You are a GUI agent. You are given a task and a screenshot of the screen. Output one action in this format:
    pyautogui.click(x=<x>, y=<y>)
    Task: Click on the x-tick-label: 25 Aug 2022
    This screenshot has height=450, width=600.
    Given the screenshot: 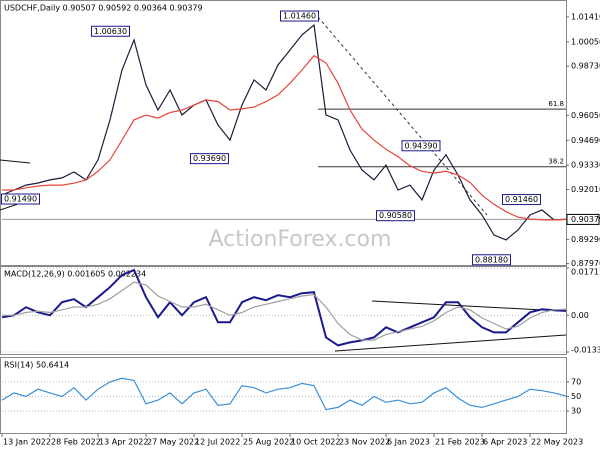 What is the action you would take?
    pyautogui.click(x=268, y=442)
    